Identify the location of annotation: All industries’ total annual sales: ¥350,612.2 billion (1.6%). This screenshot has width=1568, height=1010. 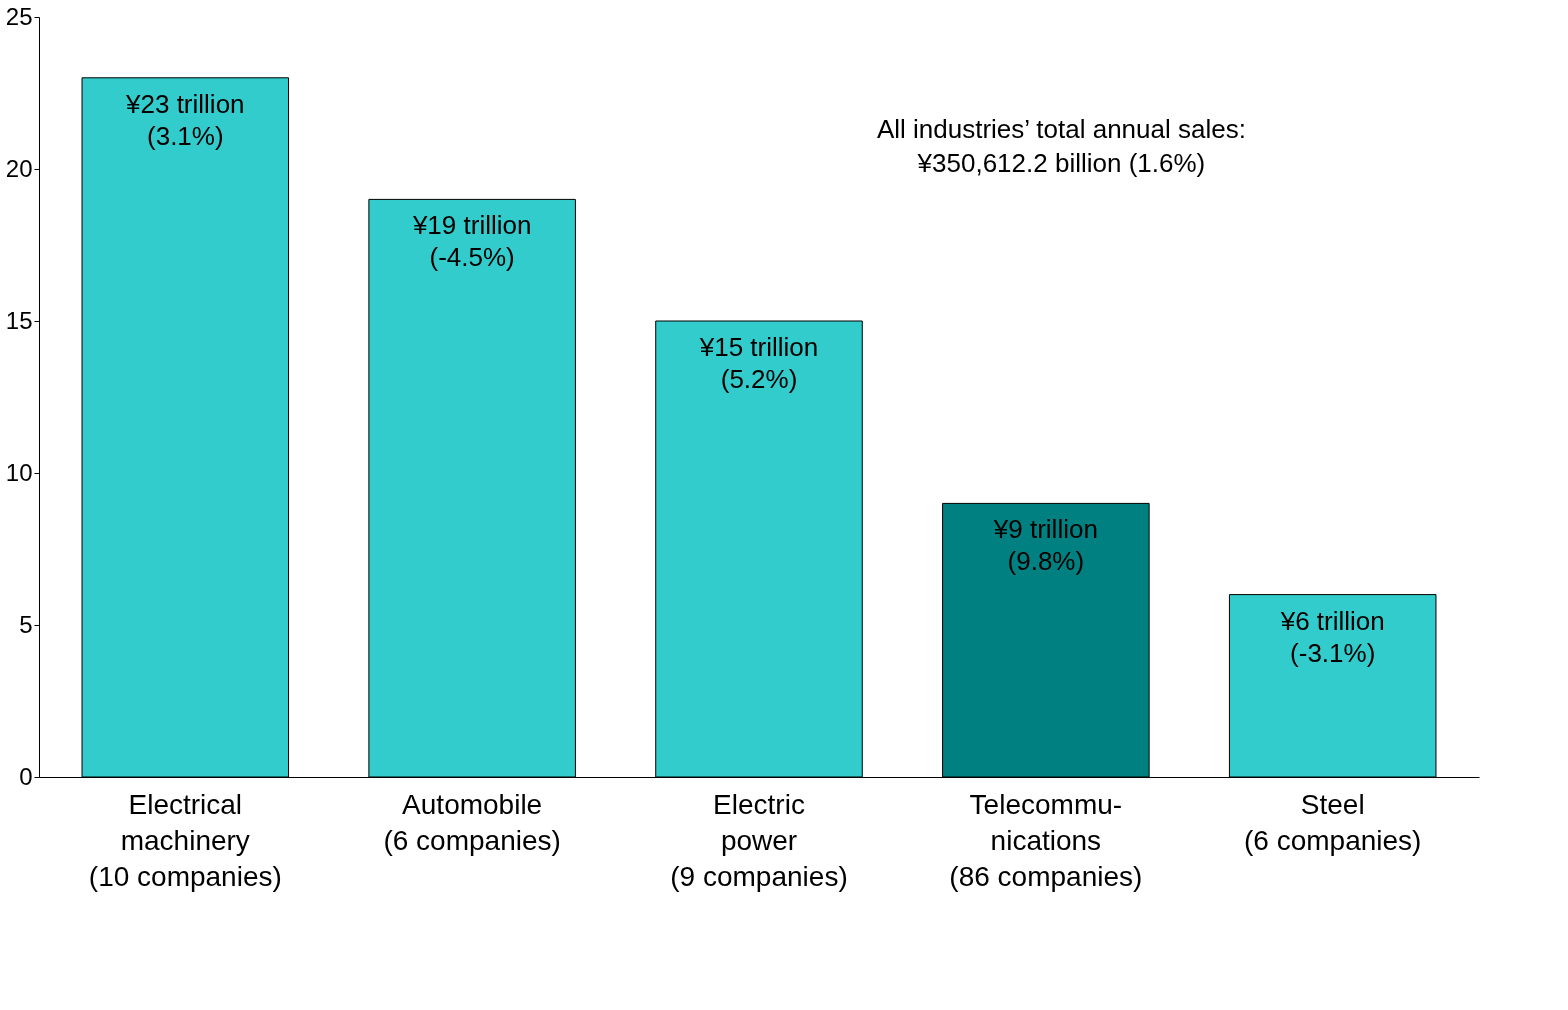
(1061, 146).